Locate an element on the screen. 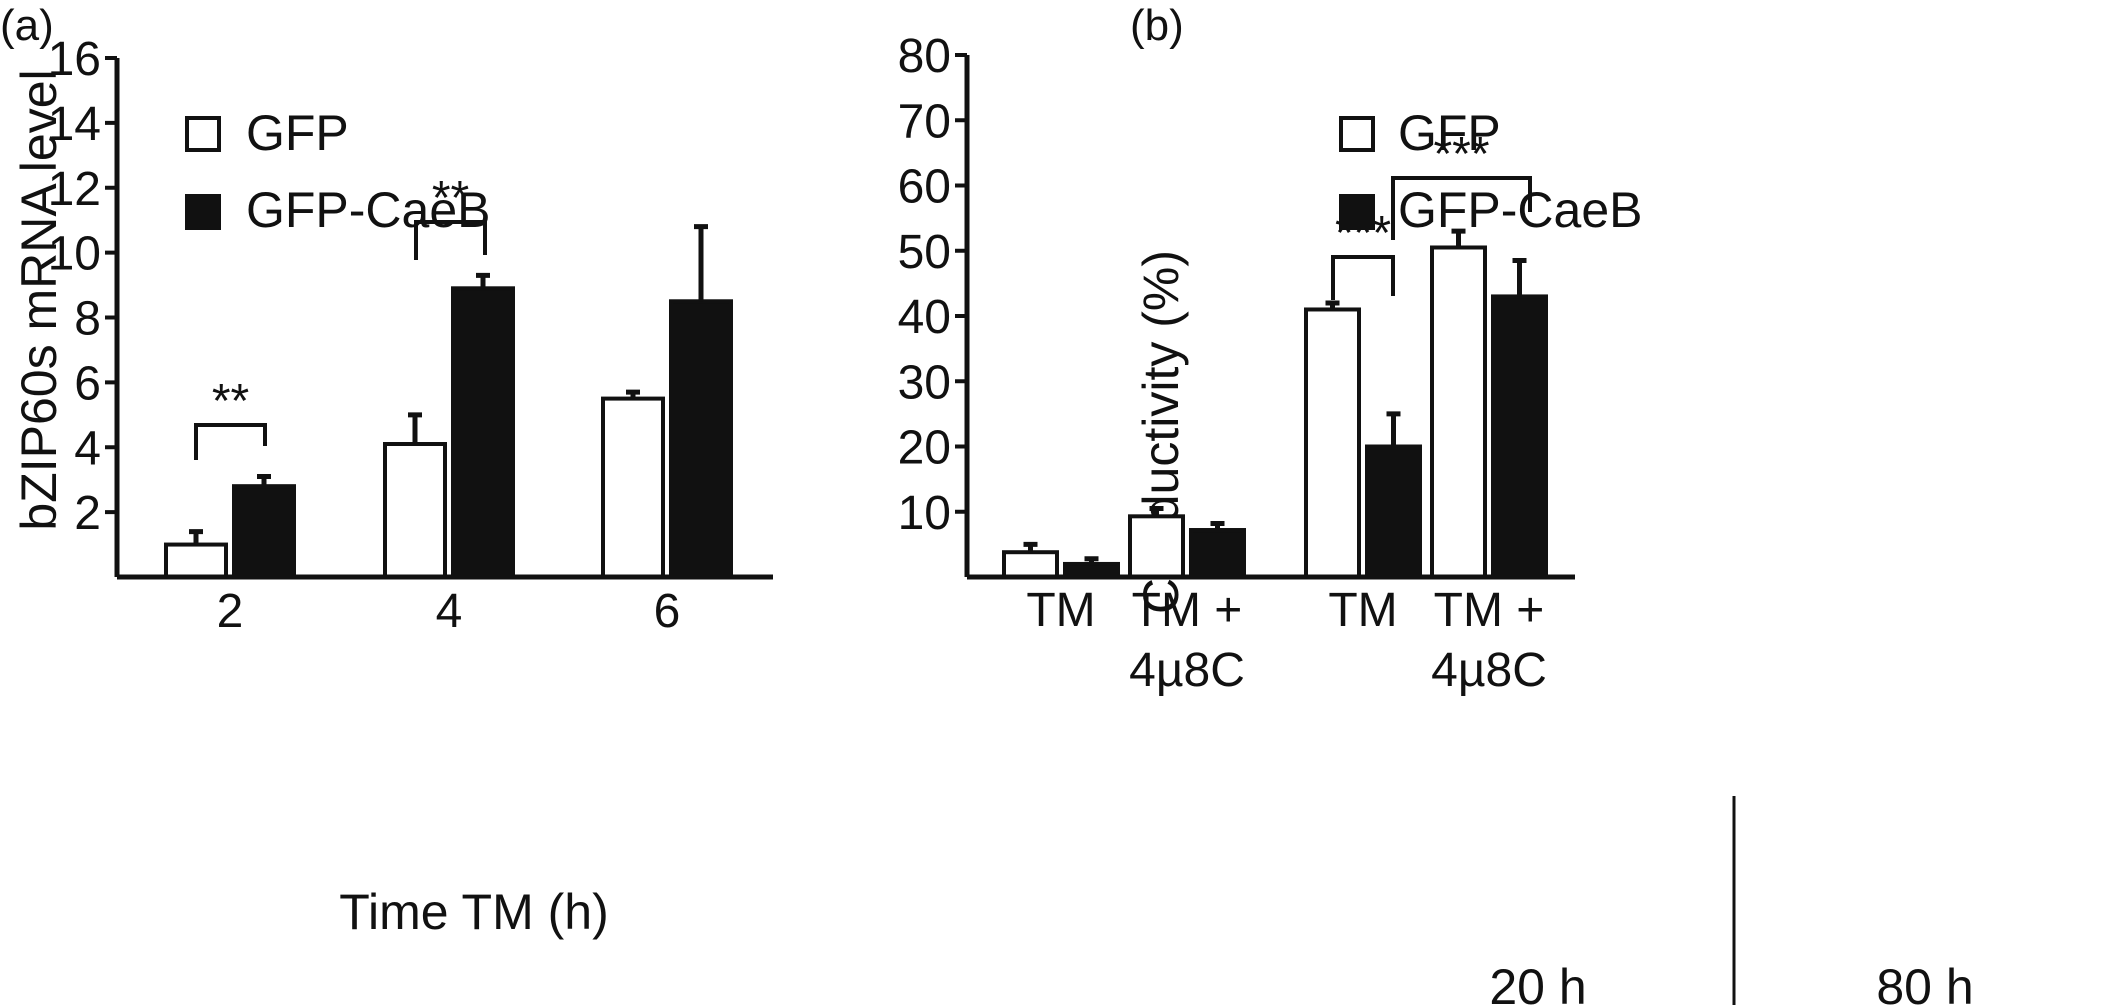  panel-a-legend: GFP GFP-CaeB is located at coordinates (338, 171).